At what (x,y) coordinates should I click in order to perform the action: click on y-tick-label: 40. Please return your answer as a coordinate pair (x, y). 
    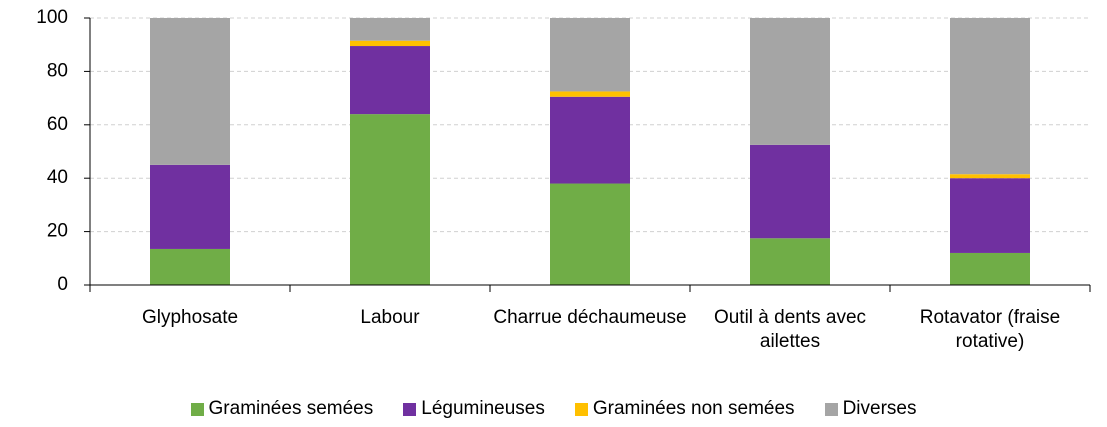
    Looking at the image, I should click on (57, 177).